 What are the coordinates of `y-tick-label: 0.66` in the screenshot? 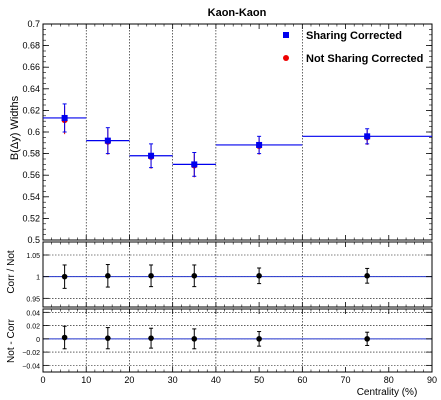 It's located at (31, 67).